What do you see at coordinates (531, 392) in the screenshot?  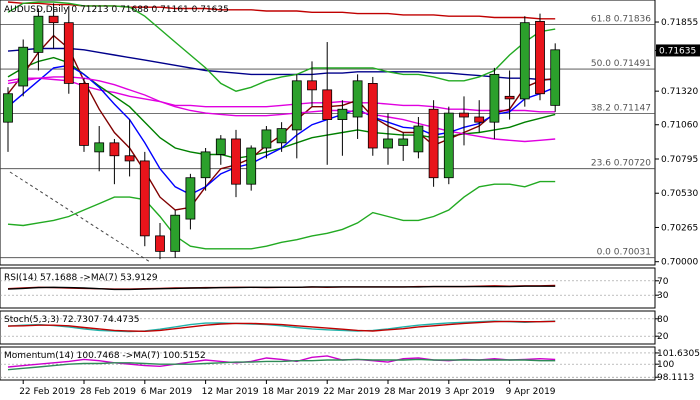 I see `date-label: 9 Apr 2019` at bounding box center [531, 392].